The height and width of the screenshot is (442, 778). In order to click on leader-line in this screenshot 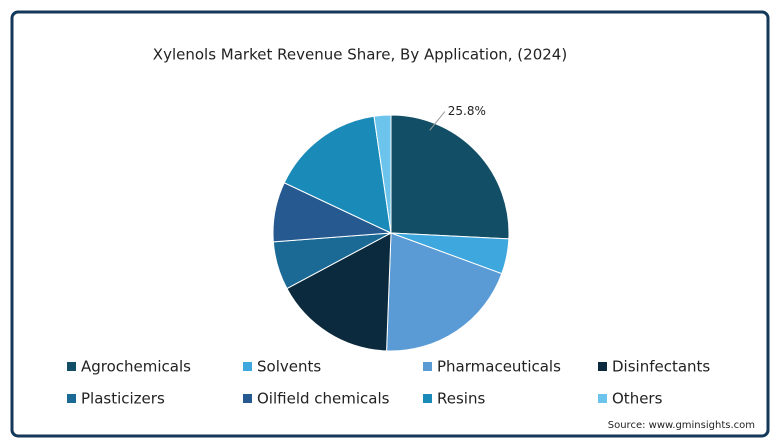, I will do `click(437, 121)`.